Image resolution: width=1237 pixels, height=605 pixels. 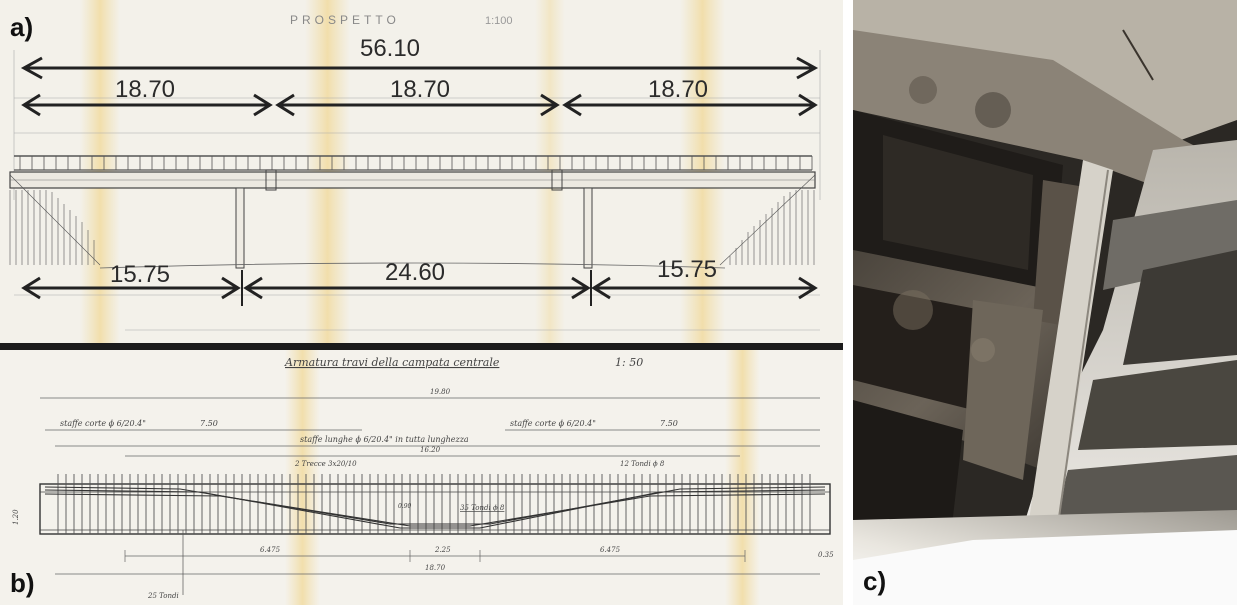 I want to click on height-label: 1.20, so click(x=16, y=517).